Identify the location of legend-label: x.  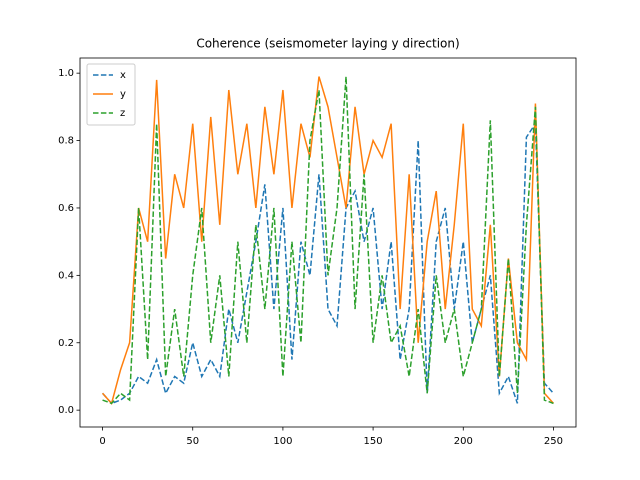
(123, 75).